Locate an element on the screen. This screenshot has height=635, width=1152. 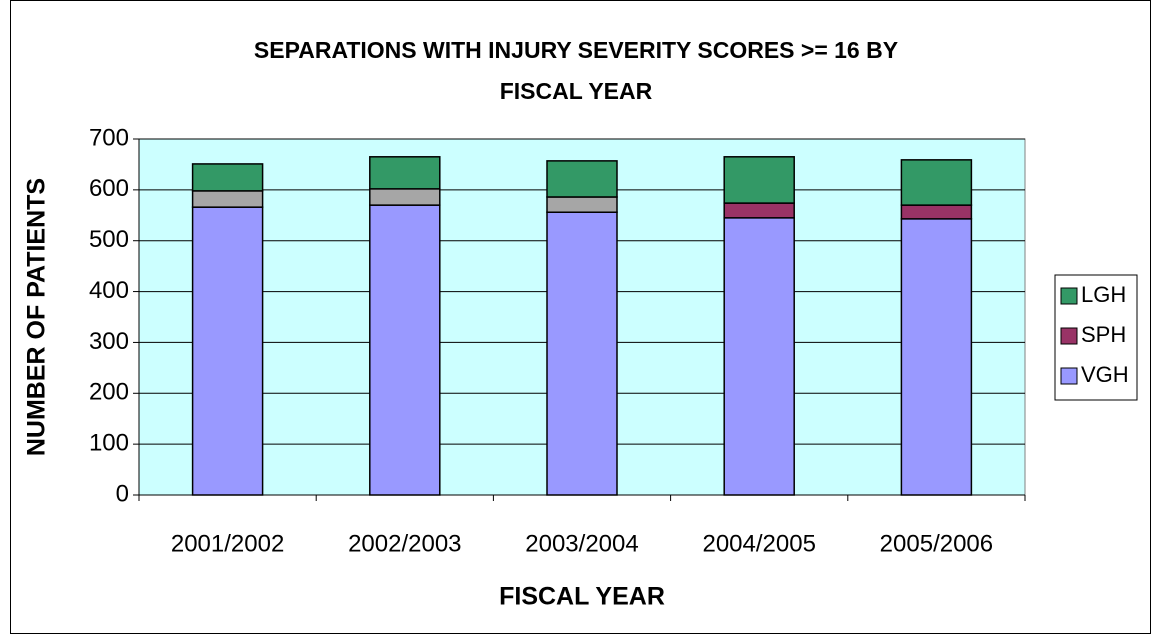
y-tick-label: 400 is located at coordinates (109, 290).